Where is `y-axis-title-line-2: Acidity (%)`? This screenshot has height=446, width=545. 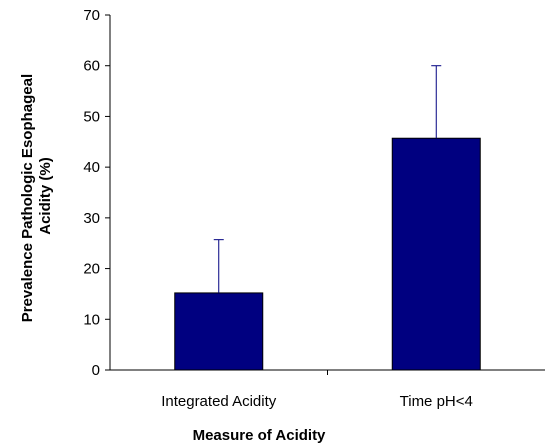 y-axis-title-line-2: Acidity (%) is located at coordinates (45, 196).